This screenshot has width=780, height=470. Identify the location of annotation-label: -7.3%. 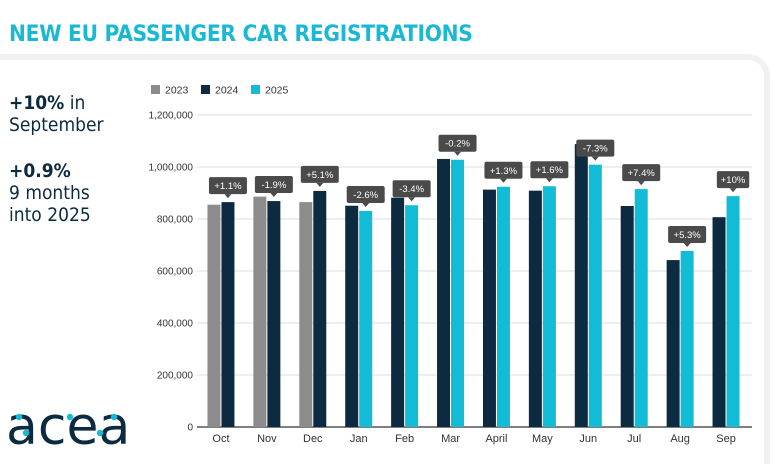
(595, 149).